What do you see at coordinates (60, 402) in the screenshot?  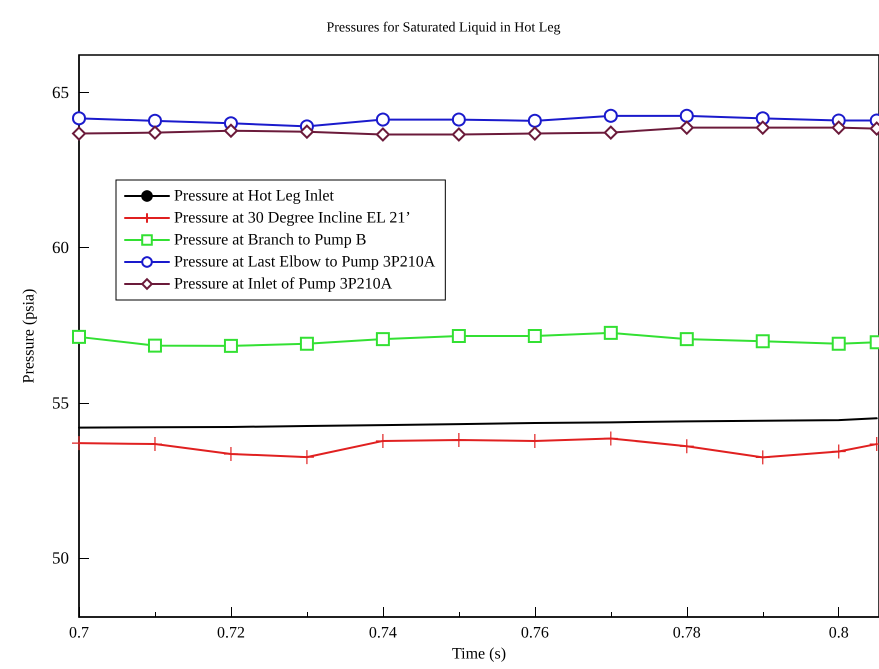 I see `y-tick-label: 55` at bounding box center [60, 402].